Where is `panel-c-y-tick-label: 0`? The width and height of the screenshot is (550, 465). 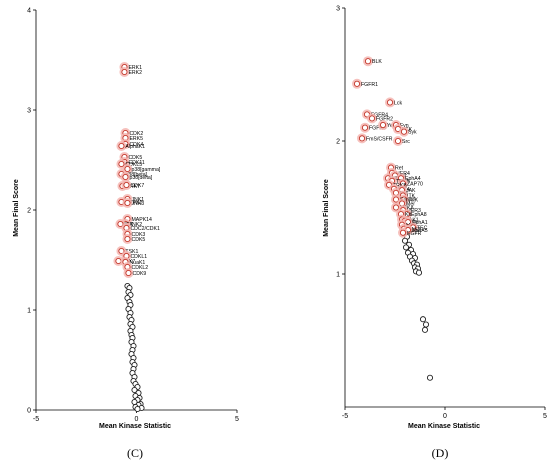 panel-c-y-tick-label: 0 is located at coordinates (29, 411).